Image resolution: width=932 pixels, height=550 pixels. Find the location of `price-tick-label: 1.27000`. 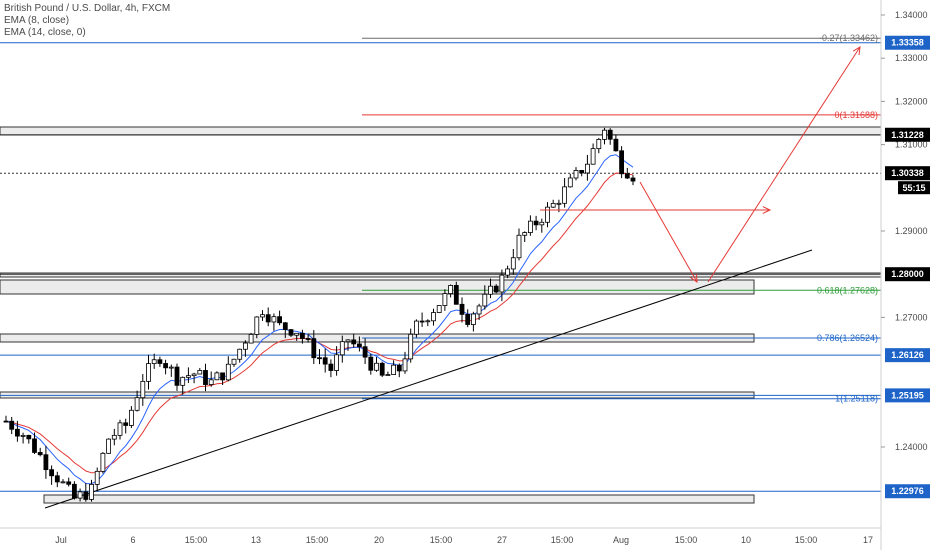

price-tick-label: 1.27000 is located at coordinates (911, 317).